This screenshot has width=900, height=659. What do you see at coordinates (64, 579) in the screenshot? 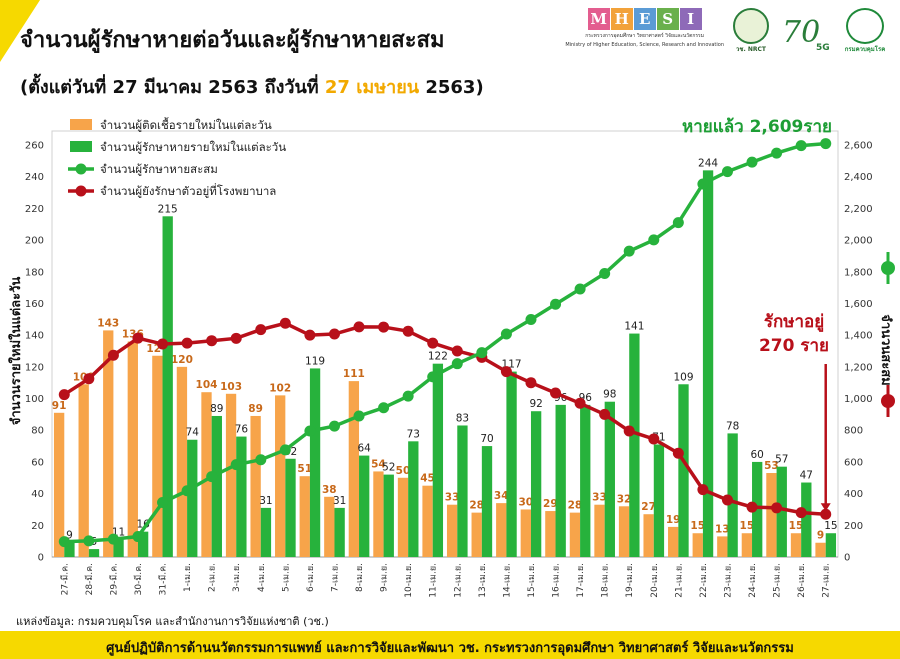
I see `x-tick-label: 27-มี.ค.` at bounding box center [64, 579].